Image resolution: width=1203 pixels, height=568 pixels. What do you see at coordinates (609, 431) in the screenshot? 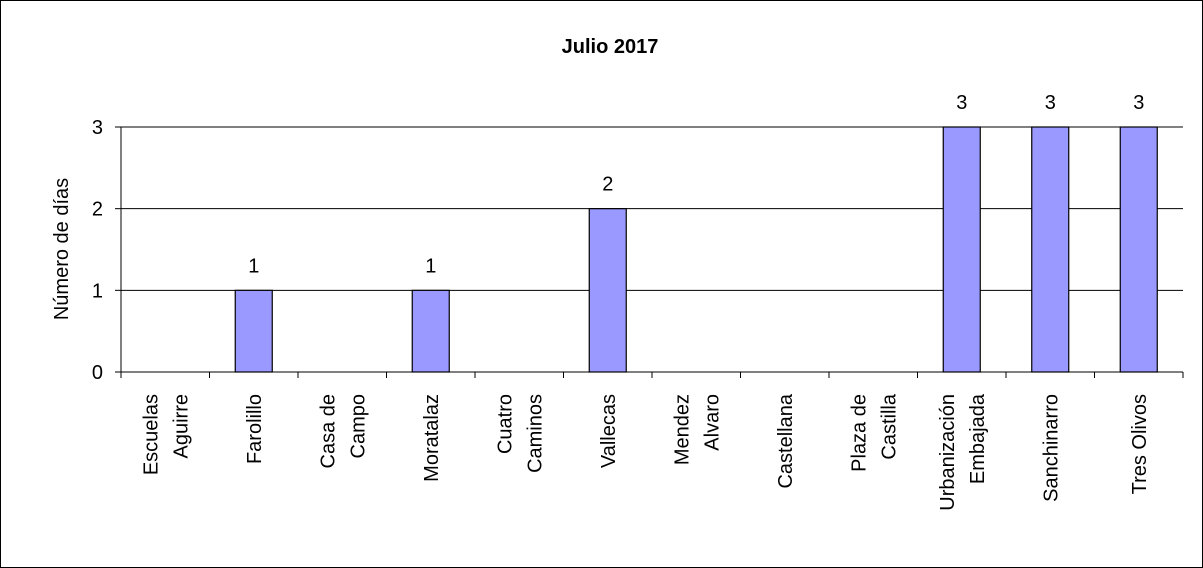
I see `x-category-label: Vallecas` at bounding box center [609, 431].